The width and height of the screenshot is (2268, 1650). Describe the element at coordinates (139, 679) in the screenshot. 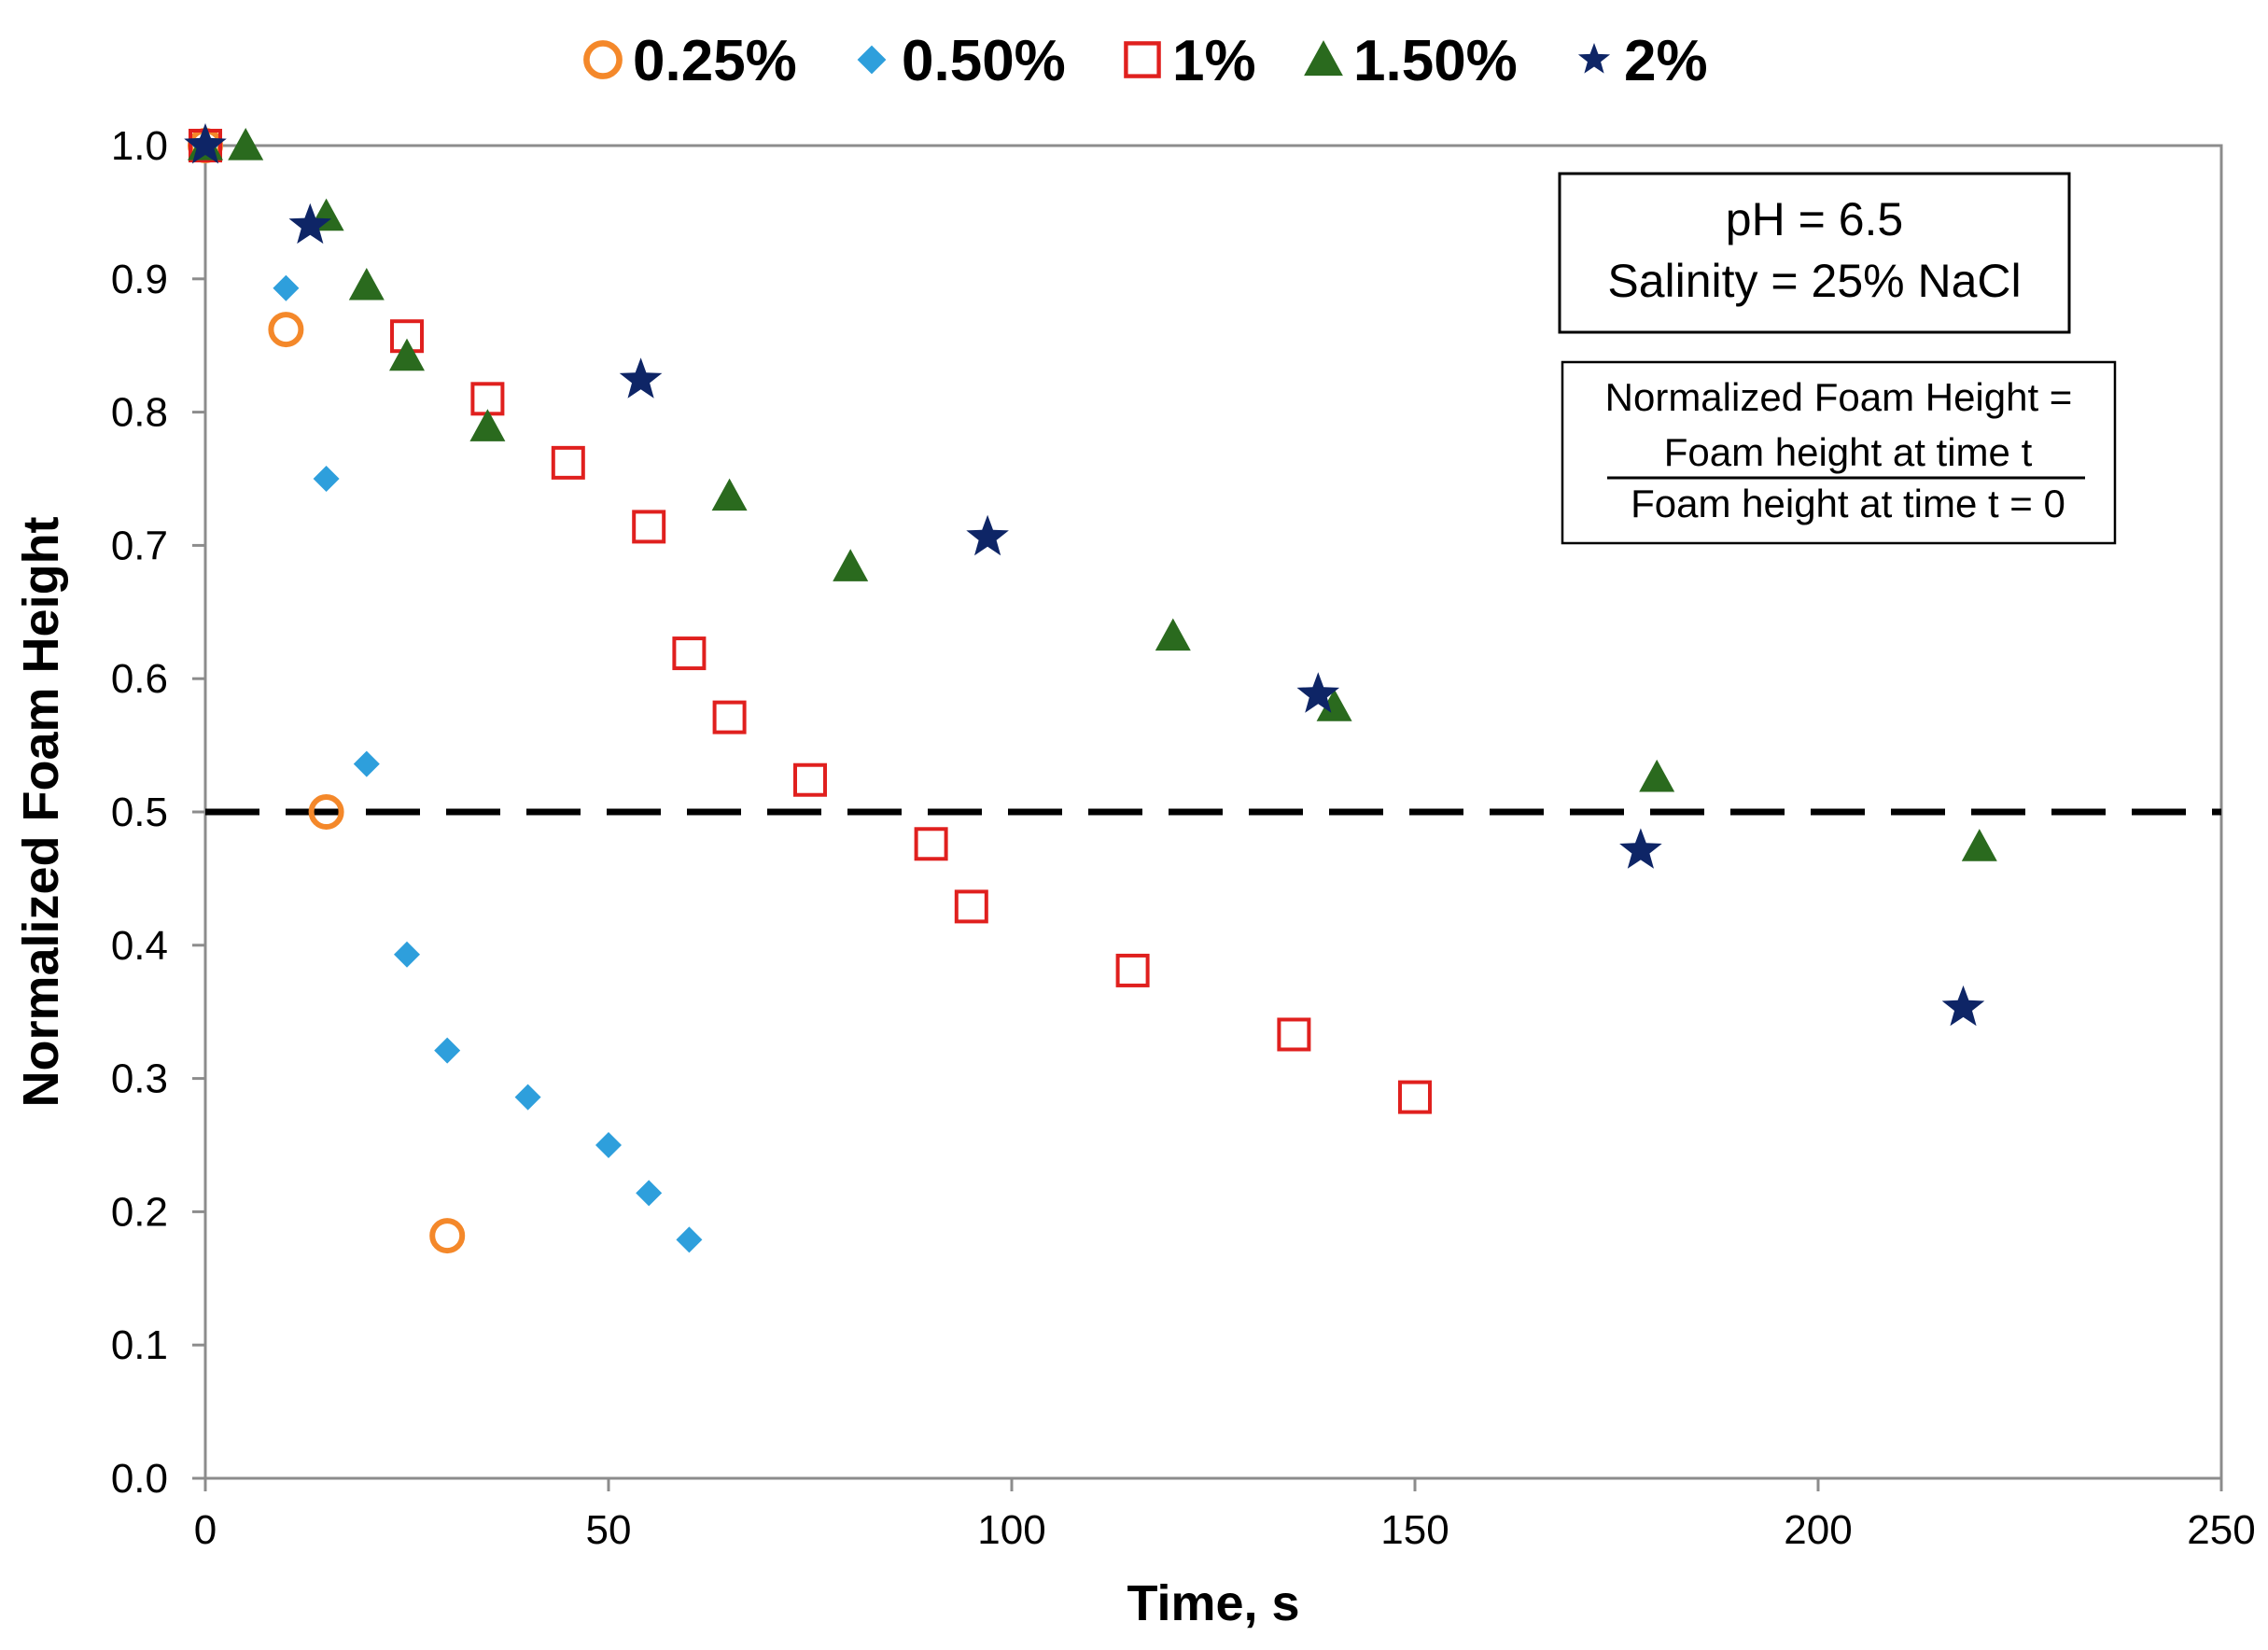

I see `y-tick-label: 0.6` at that location.